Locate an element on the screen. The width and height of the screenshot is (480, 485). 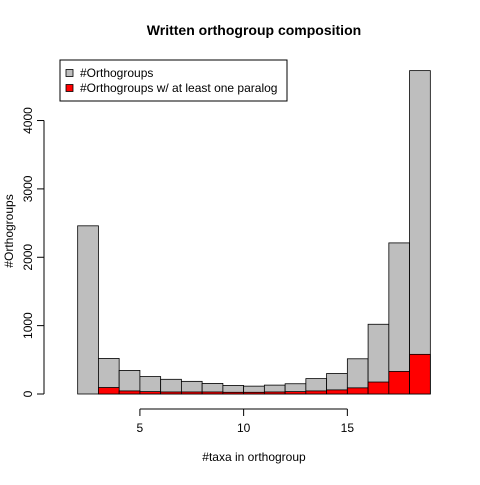
chart-title: Written orthogroup composition is located at coordinates (254, 30).